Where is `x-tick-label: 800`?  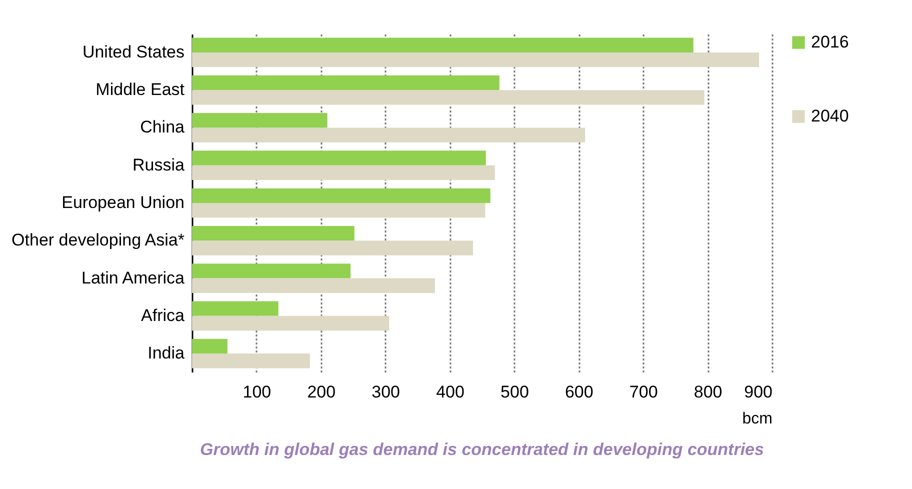
x-tick-label: 800 is located at coordinates (708, 392).